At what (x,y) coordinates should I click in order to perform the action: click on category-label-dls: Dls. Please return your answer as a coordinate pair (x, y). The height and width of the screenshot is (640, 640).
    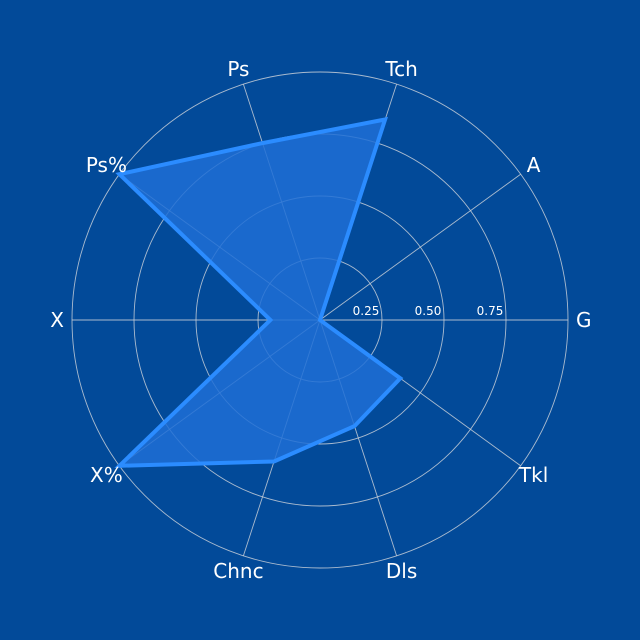
    Looking at the image, I should click on (401, 571).